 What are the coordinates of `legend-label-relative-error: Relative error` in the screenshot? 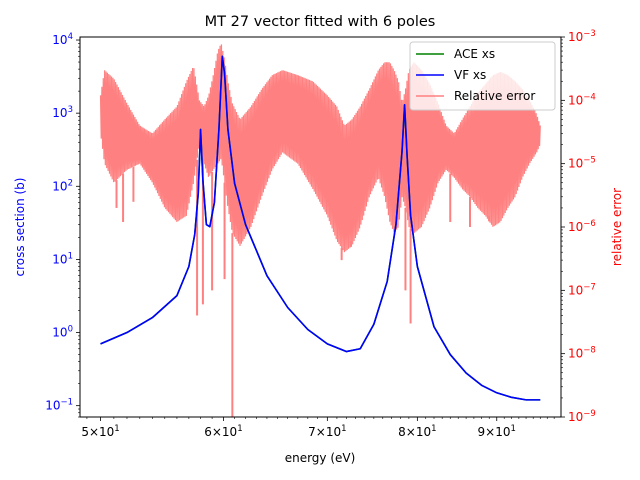 It's located at (494, 96).